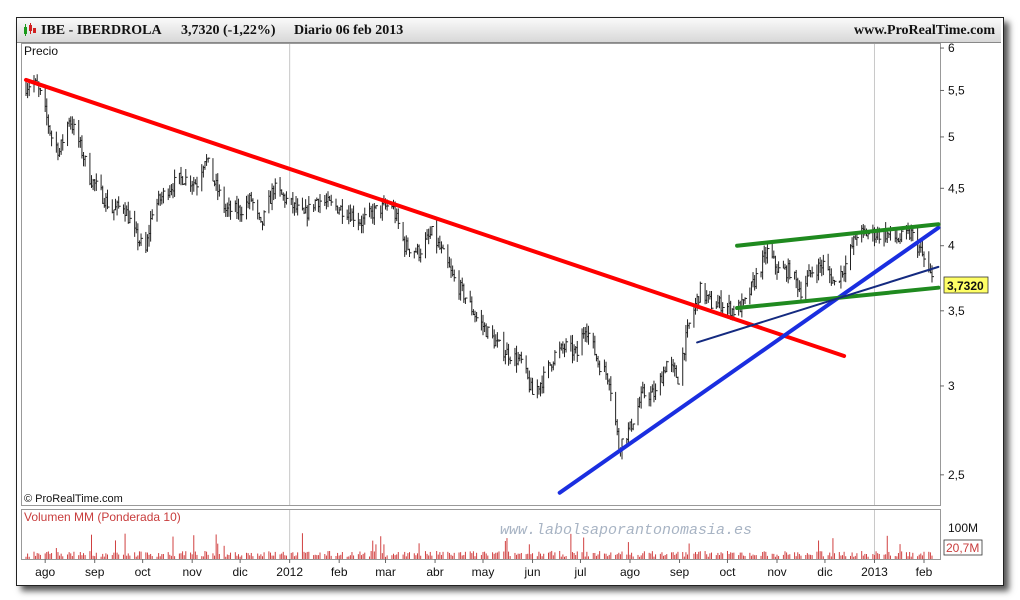 This screenshot has width=1020, height=600. I want to click on last-volume-box, so click(963, 547).